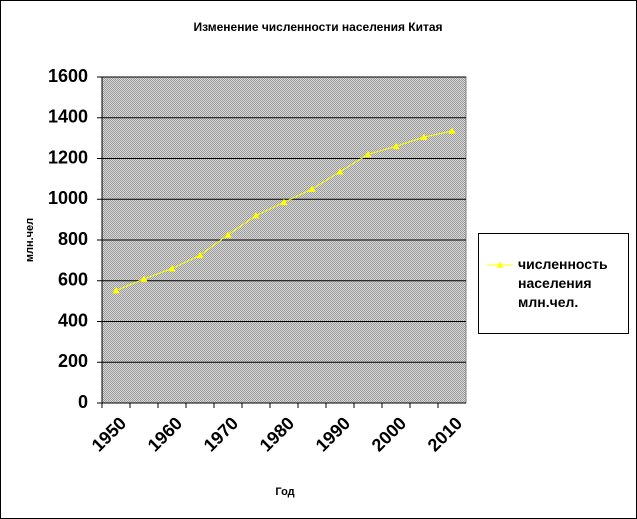 The height and width of the screenshot is (519, 637). I want to click on legend-marker, so click(500, 264).